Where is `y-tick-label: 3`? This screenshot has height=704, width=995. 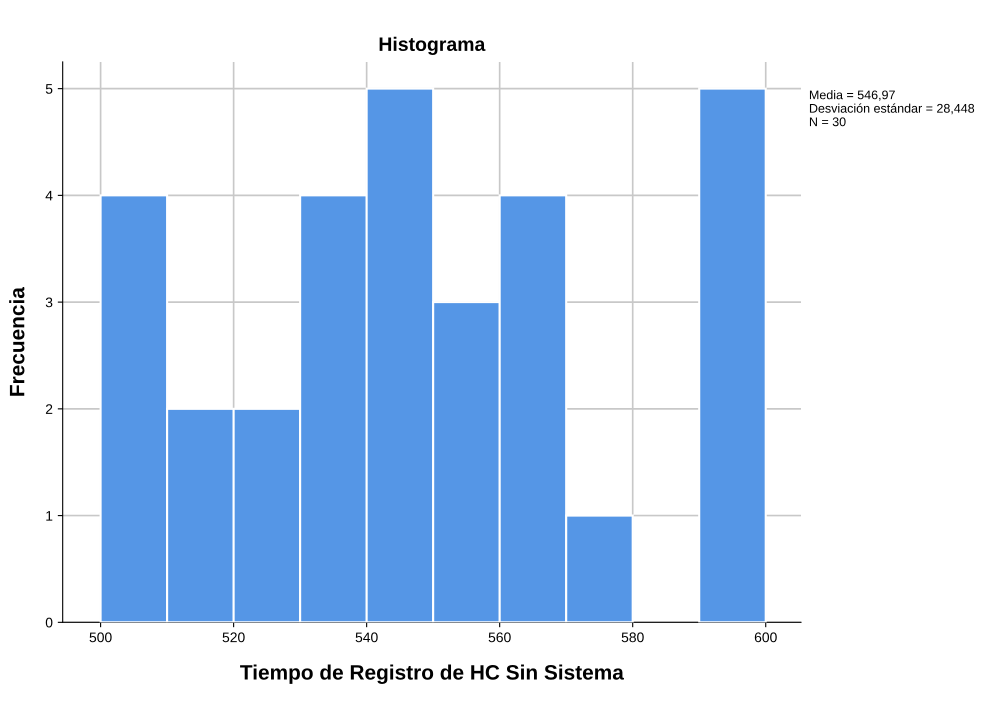
y-tick-label: 3 is located at coordinates (49, 302).